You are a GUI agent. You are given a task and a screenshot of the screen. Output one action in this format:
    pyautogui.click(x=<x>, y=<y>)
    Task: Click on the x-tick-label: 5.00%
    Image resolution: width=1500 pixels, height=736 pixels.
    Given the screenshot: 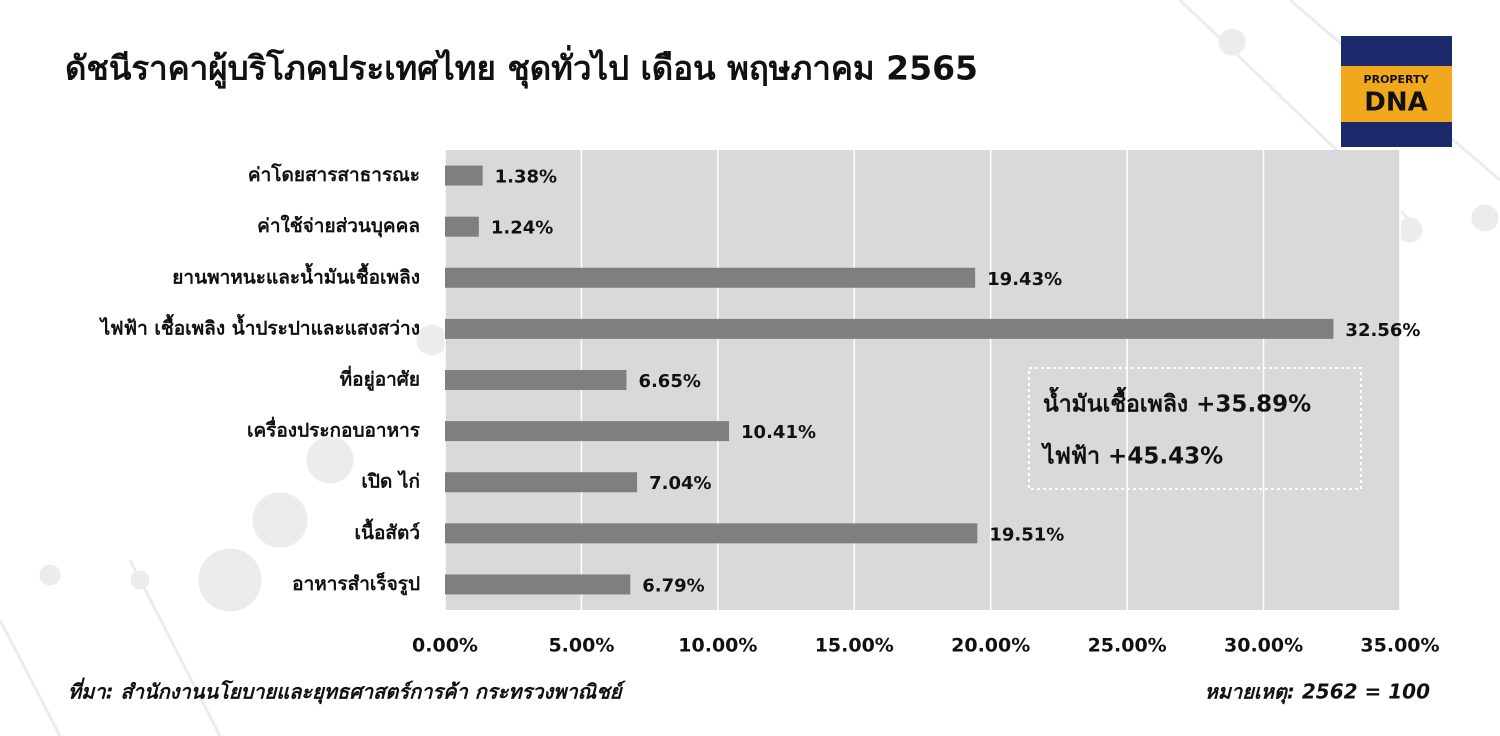 What is the action you would take?
    pyautogui.click(x=581, y=646)
    